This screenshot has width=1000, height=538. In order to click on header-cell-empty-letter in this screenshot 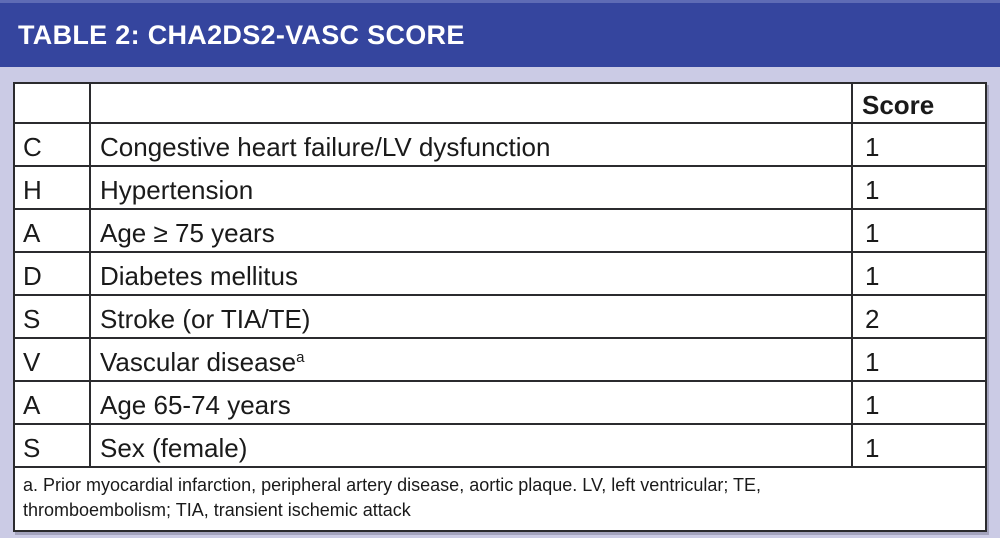, I will do `click(52, 103)`.